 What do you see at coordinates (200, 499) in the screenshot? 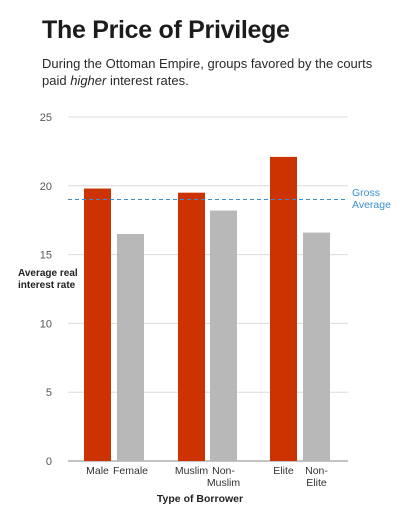
I see `x-axis-label: Type of Borrower` at bounding box center [200, 499].